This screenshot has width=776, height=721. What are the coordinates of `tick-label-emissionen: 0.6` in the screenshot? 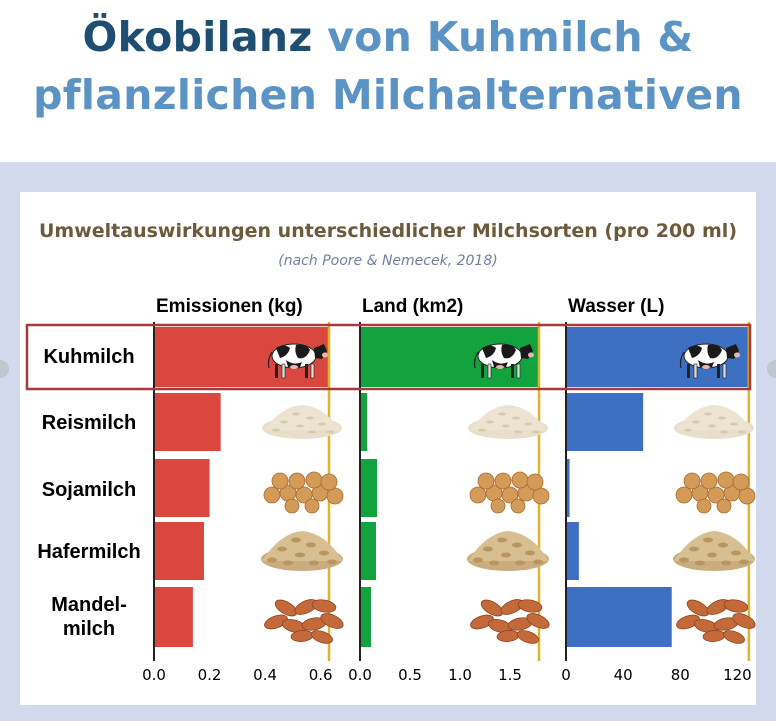 It's located at (321, 675).